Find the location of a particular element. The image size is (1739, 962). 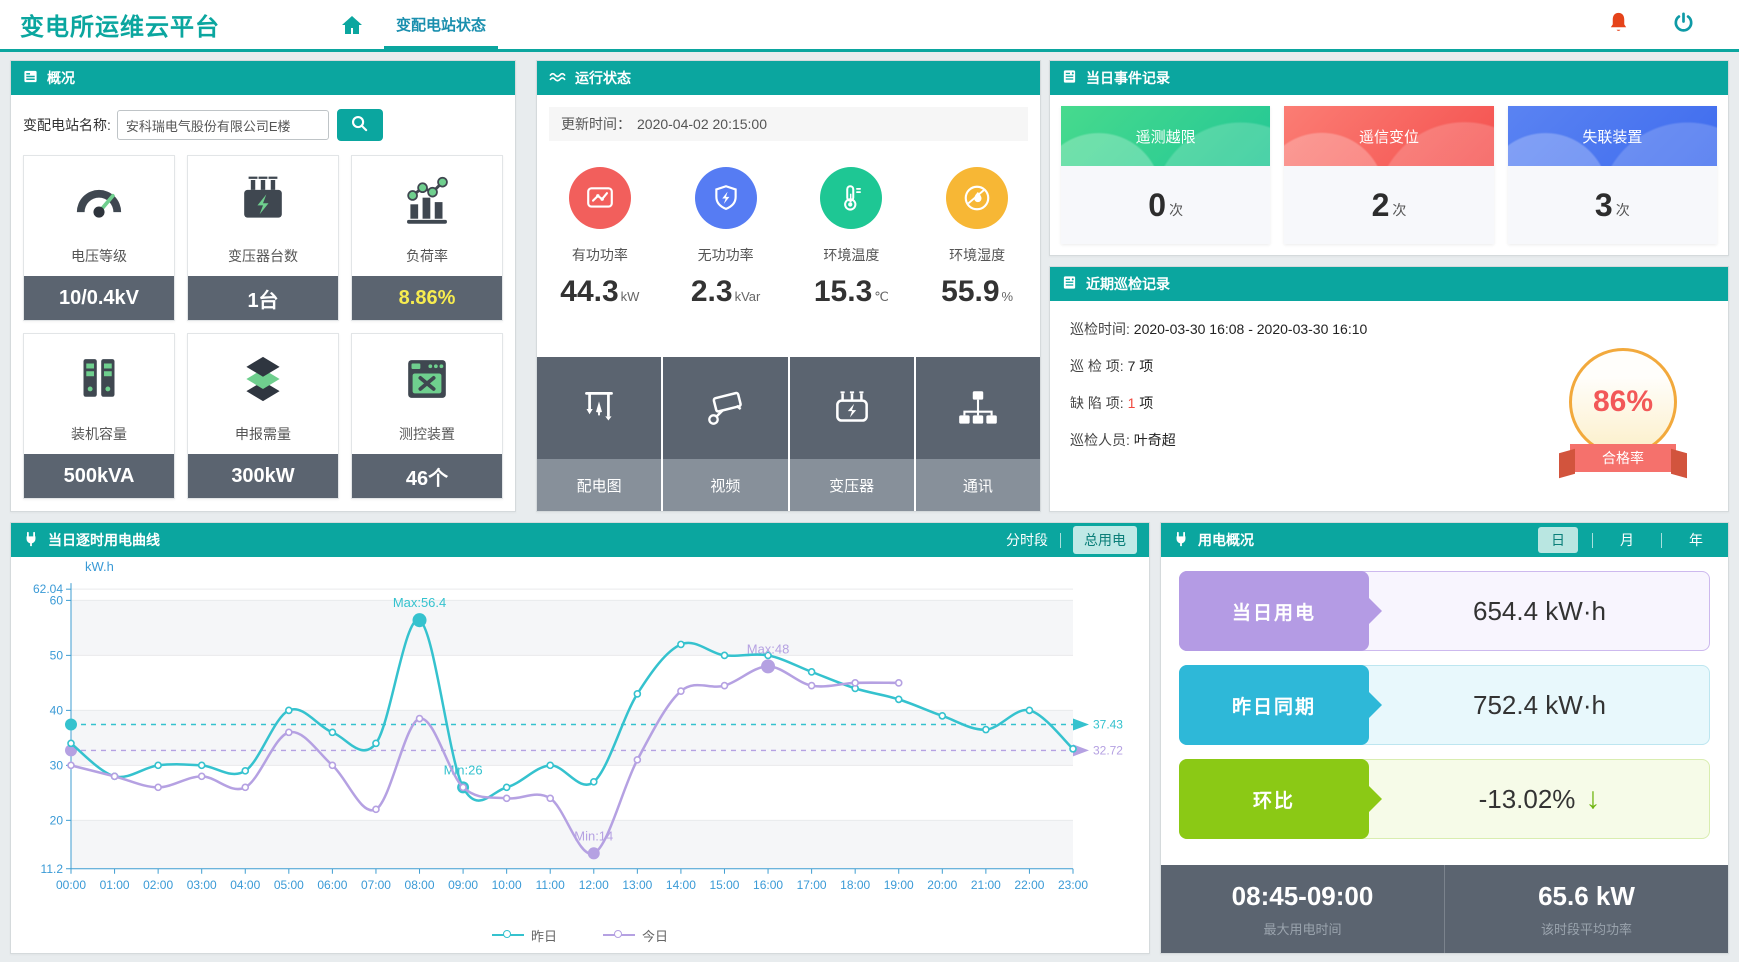

metric-value: 55.9% is located at coordinates (977, 291).